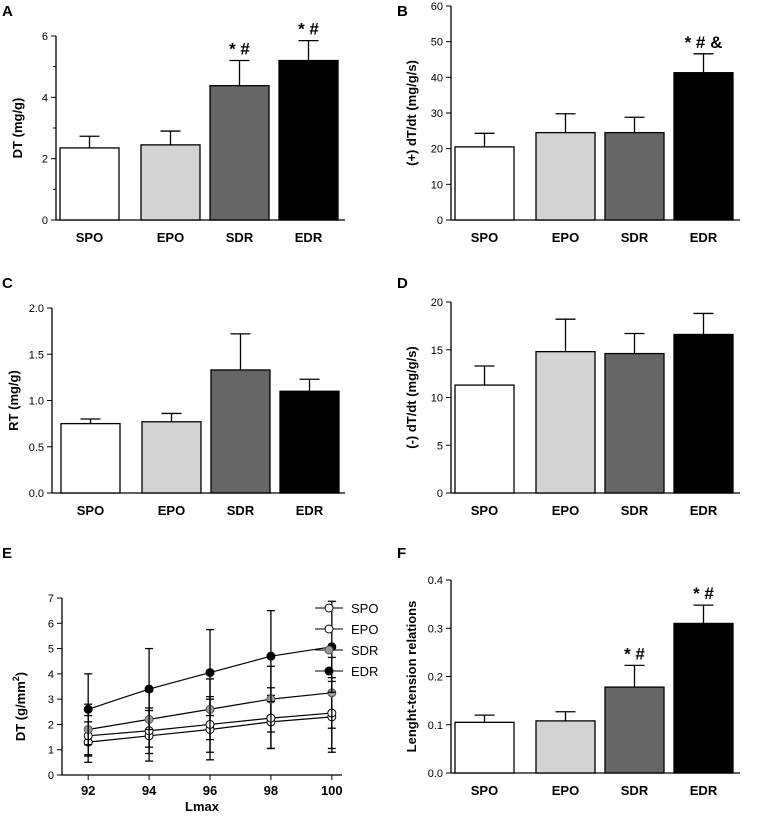 The height and width of the screenshot is (816, 765). What do you see at coordinates (173, 396) in the screenshot?
I see `panel-C: C 0.0 0.5 1.0 1.5 2.0 RT (mg/g) SPO EPO SDR EDR` at bounding box center [173, 396].